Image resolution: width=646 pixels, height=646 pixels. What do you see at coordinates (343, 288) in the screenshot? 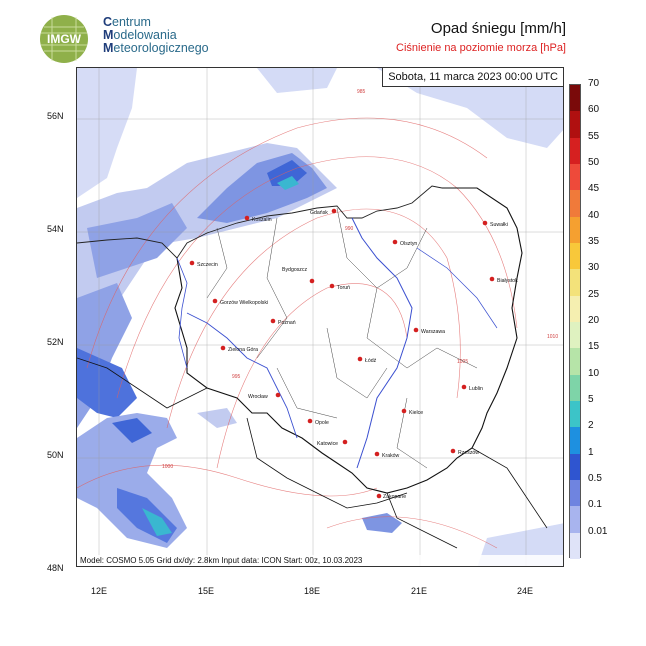
I see `svg-text: Toruń` at bounding box center [343, 288].